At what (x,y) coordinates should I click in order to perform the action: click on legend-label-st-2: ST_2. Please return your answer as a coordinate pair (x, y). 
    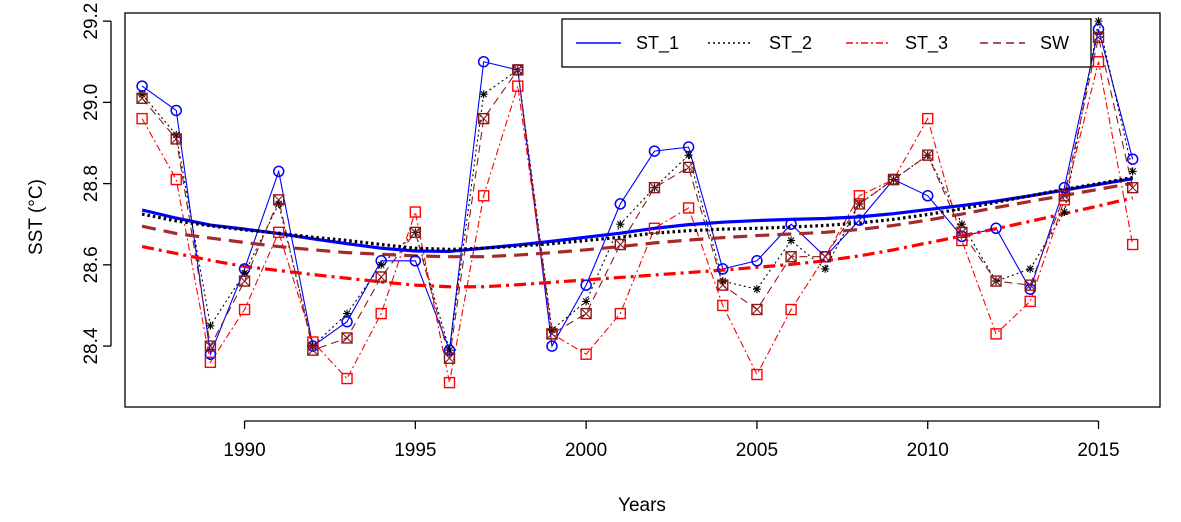
    Looking at the image, I should click on (790, 43).